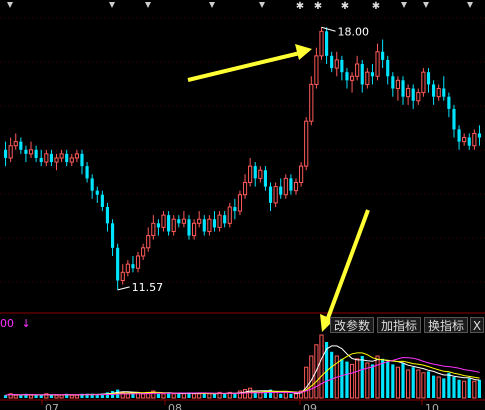 This screenshot has height=410, width=485. Describe the element at coordinates (328, 29) in the screenshot. I see `high-pointer` at that location.